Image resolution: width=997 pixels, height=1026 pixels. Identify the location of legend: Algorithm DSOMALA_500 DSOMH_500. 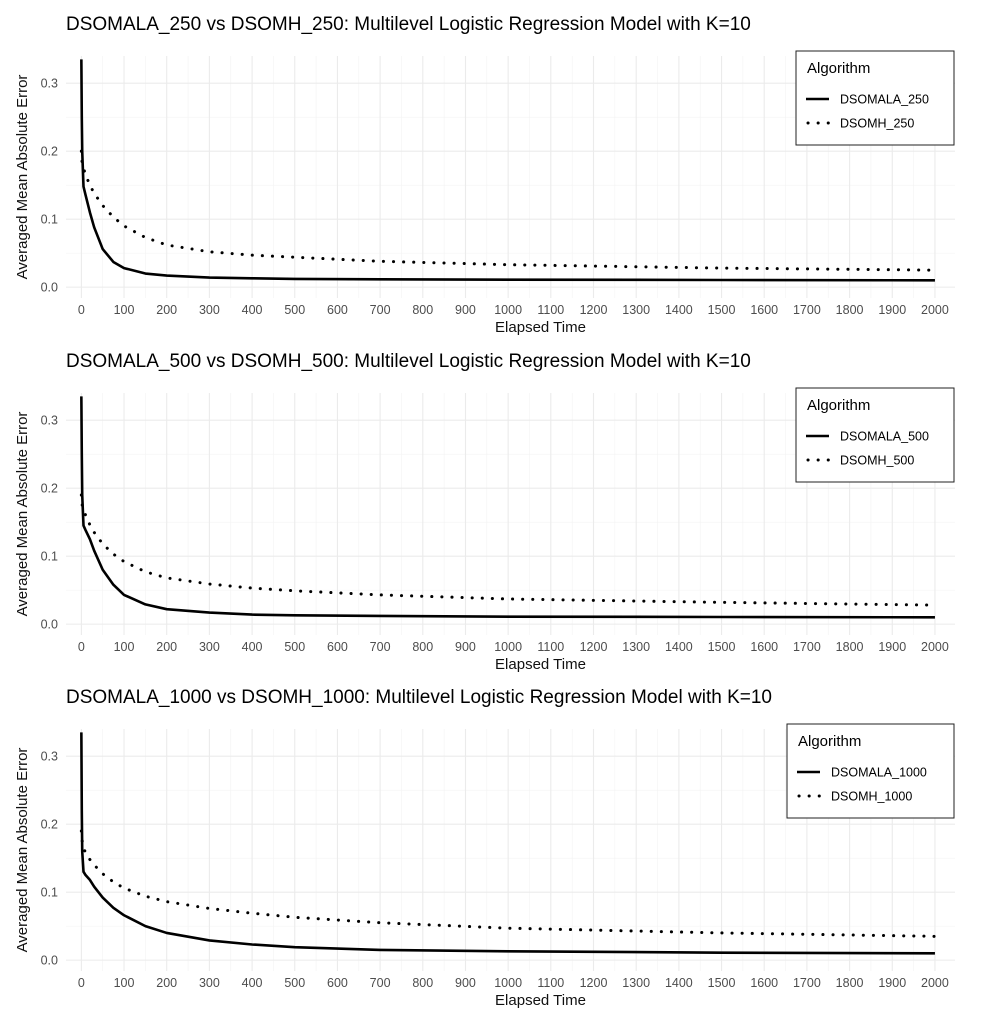
(875, 435).